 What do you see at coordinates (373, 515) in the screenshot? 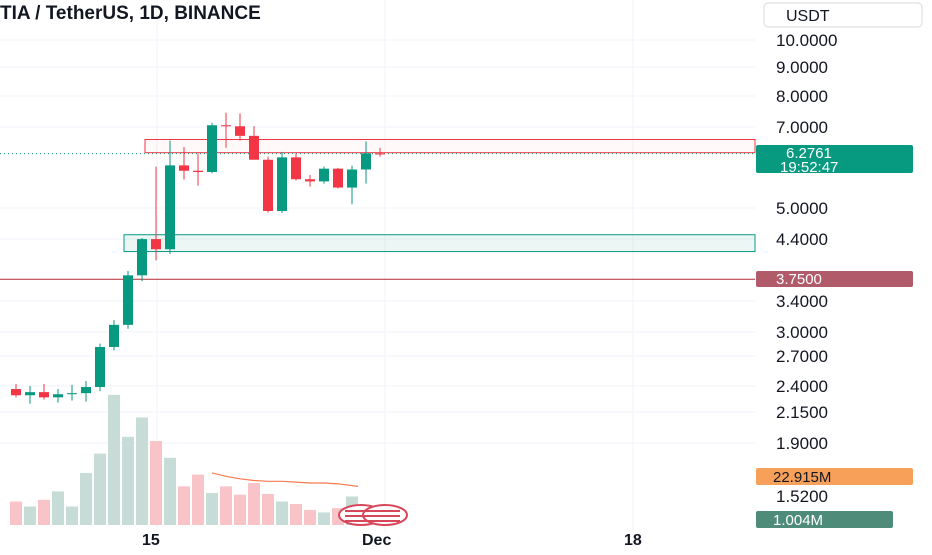
I see `flag-icon` at bounding box center [373, 515].